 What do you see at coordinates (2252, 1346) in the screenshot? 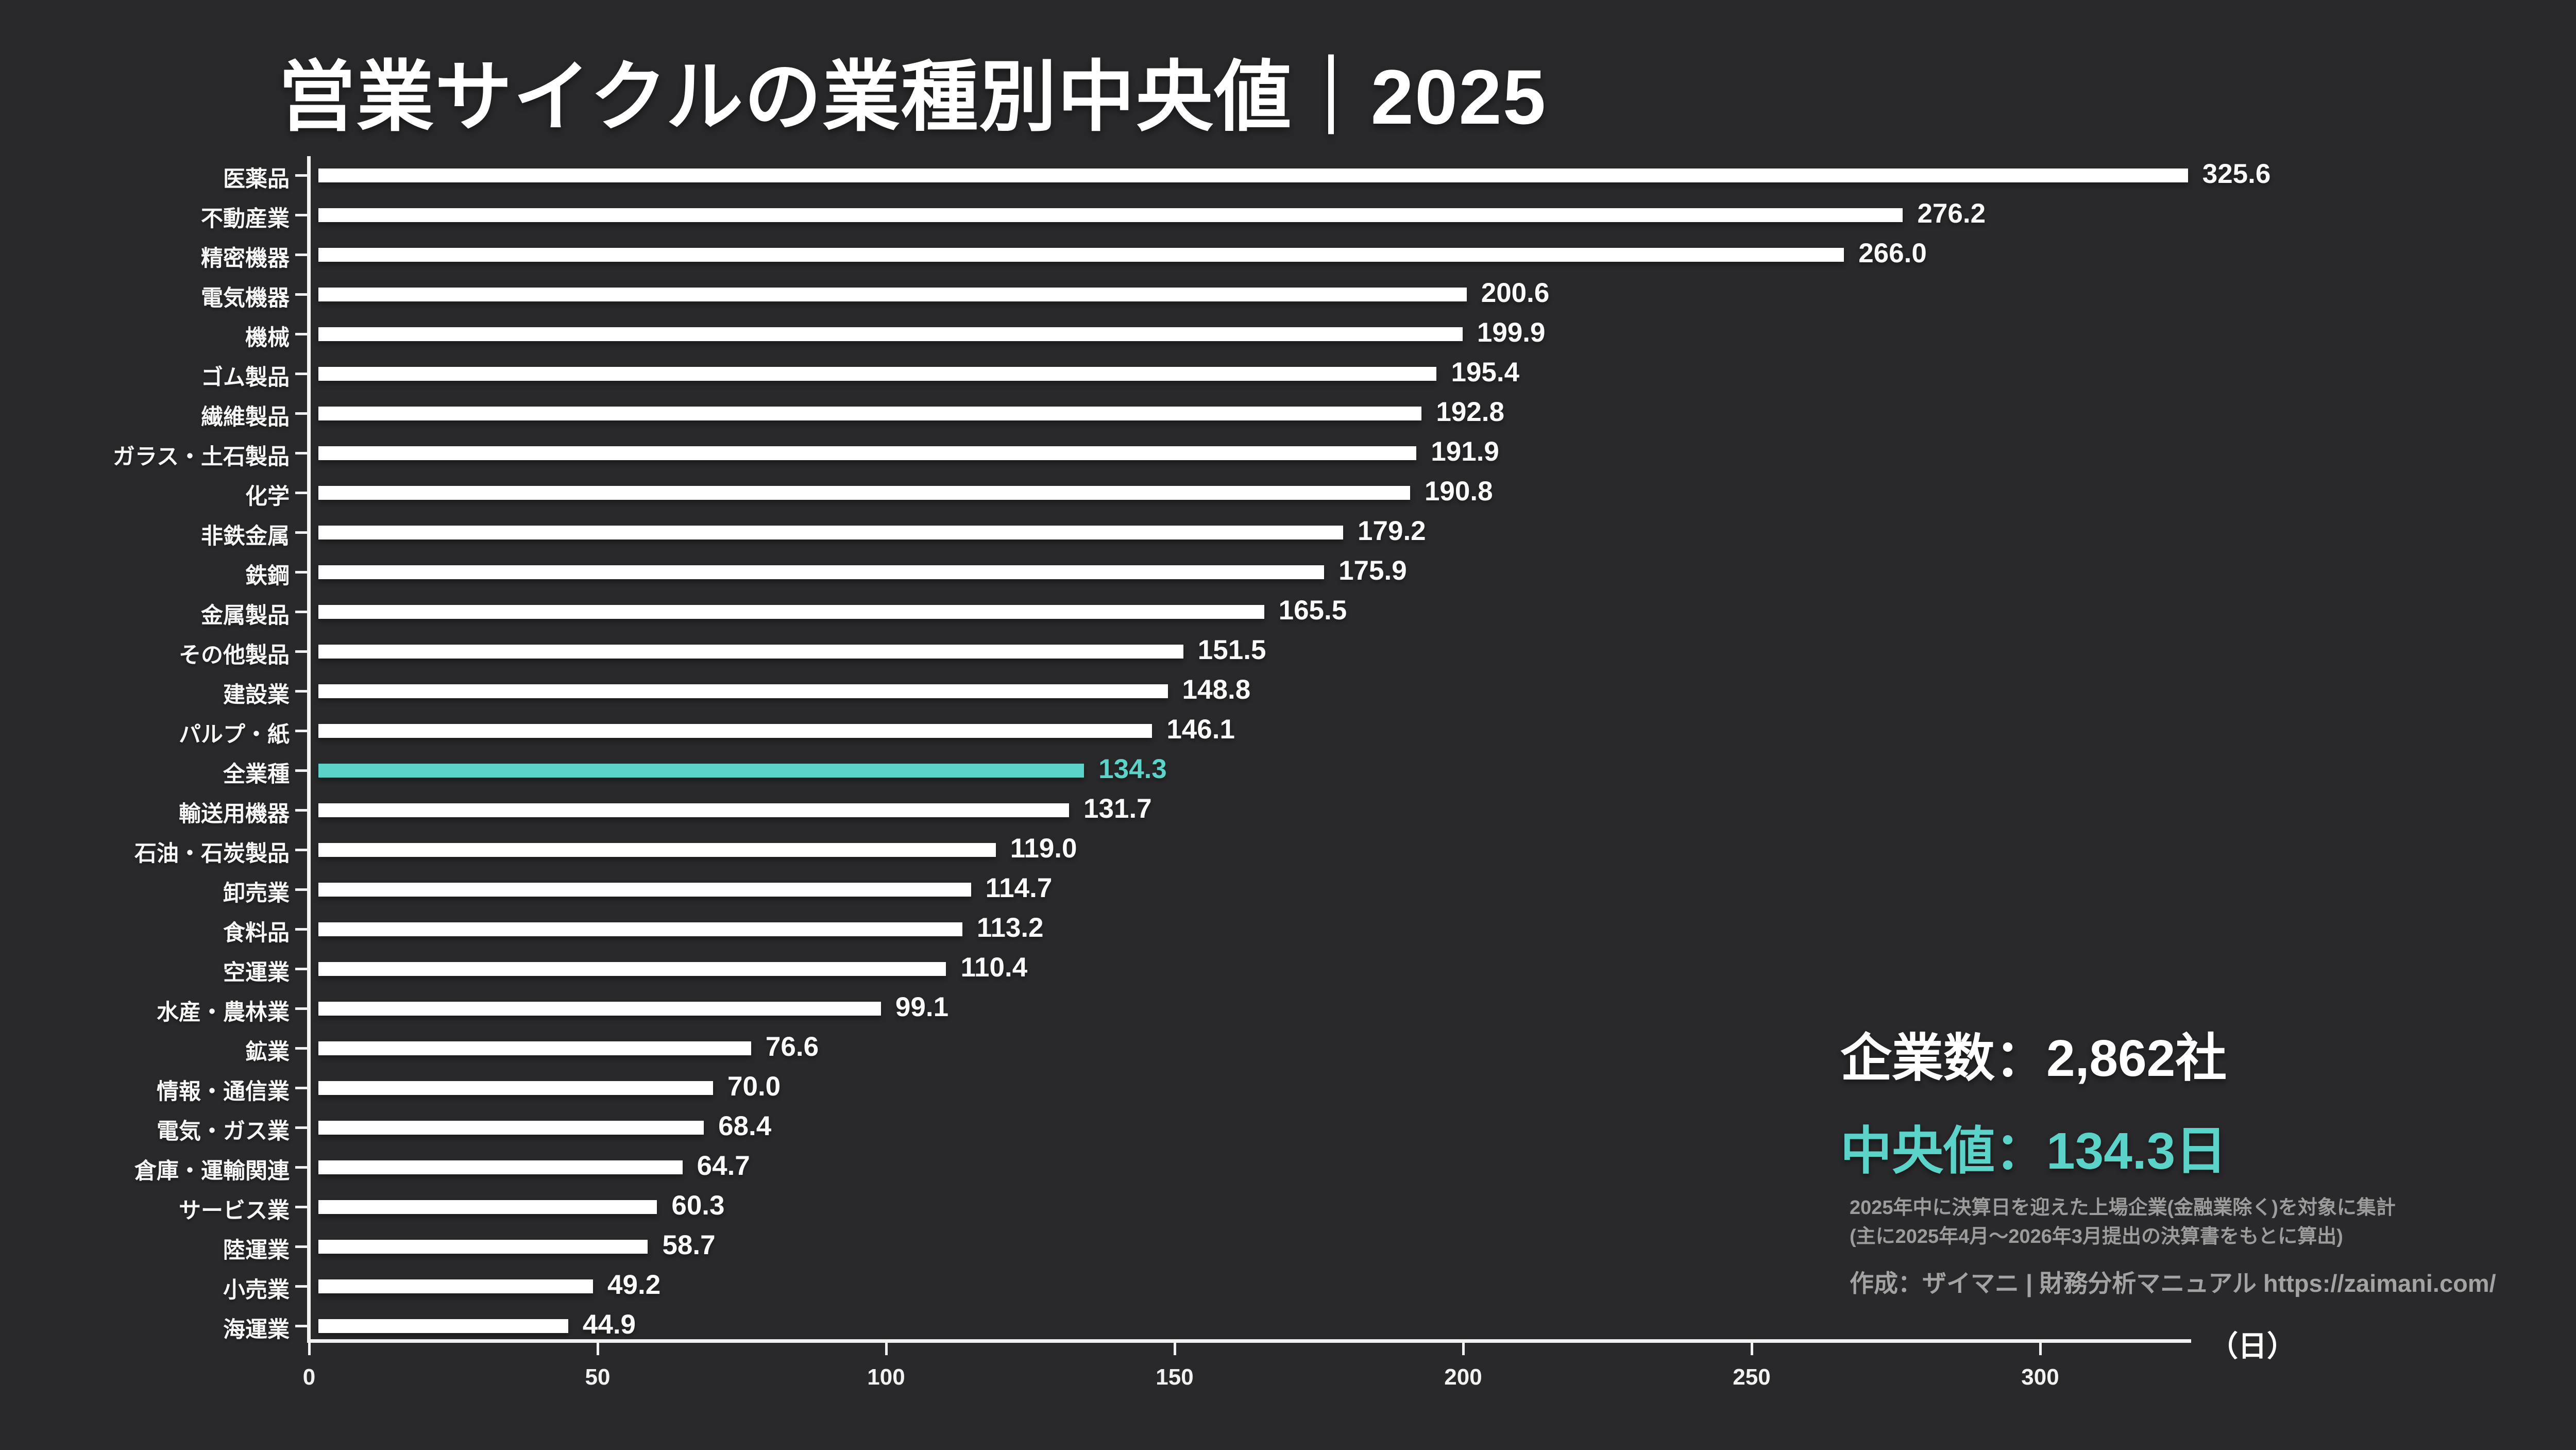
I see `x-axis-unit-label: （日）` at bounding box center [2252, 1346].